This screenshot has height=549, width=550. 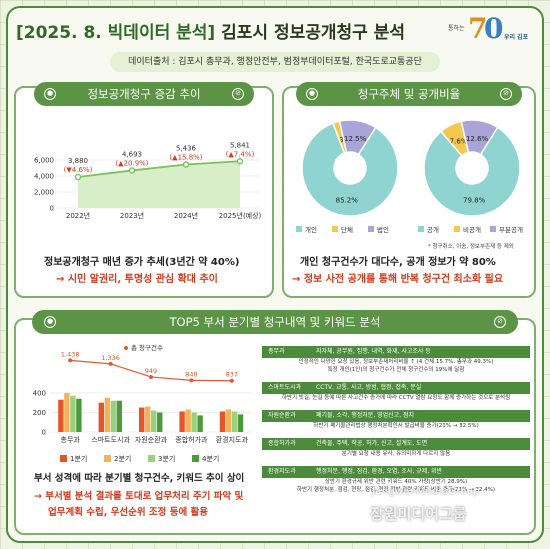 I want to click on logo-num-seven: 7, so click(x=478, y=28).